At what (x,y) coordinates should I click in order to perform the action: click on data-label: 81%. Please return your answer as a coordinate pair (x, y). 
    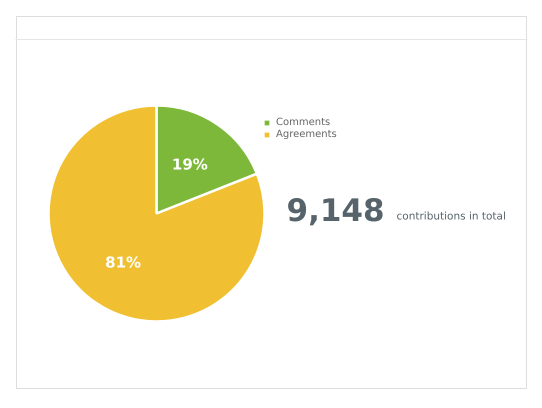
    Looking at the image, I should click on (123, 263).